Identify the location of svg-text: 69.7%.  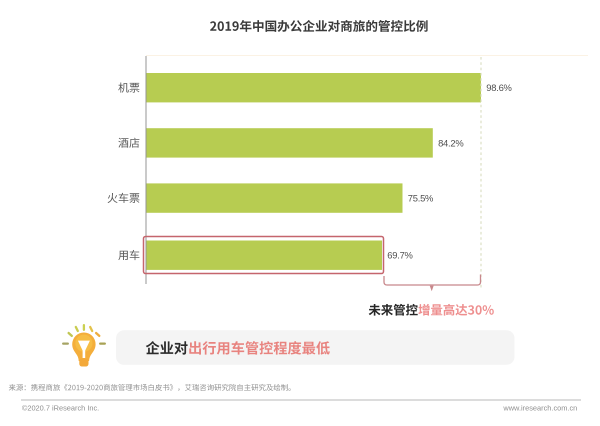
(399, 255).